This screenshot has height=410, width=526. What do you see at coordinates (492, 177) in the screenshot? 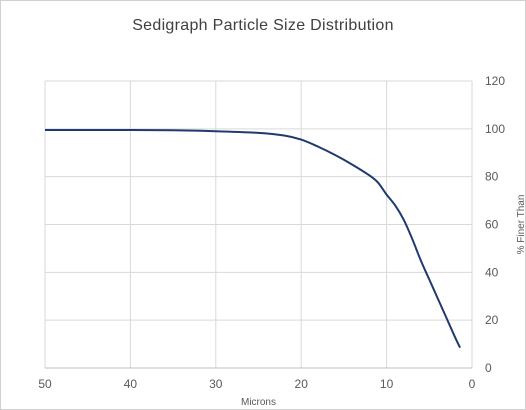
I see `y-tick-label: 80` at bounding box center [492, 177].